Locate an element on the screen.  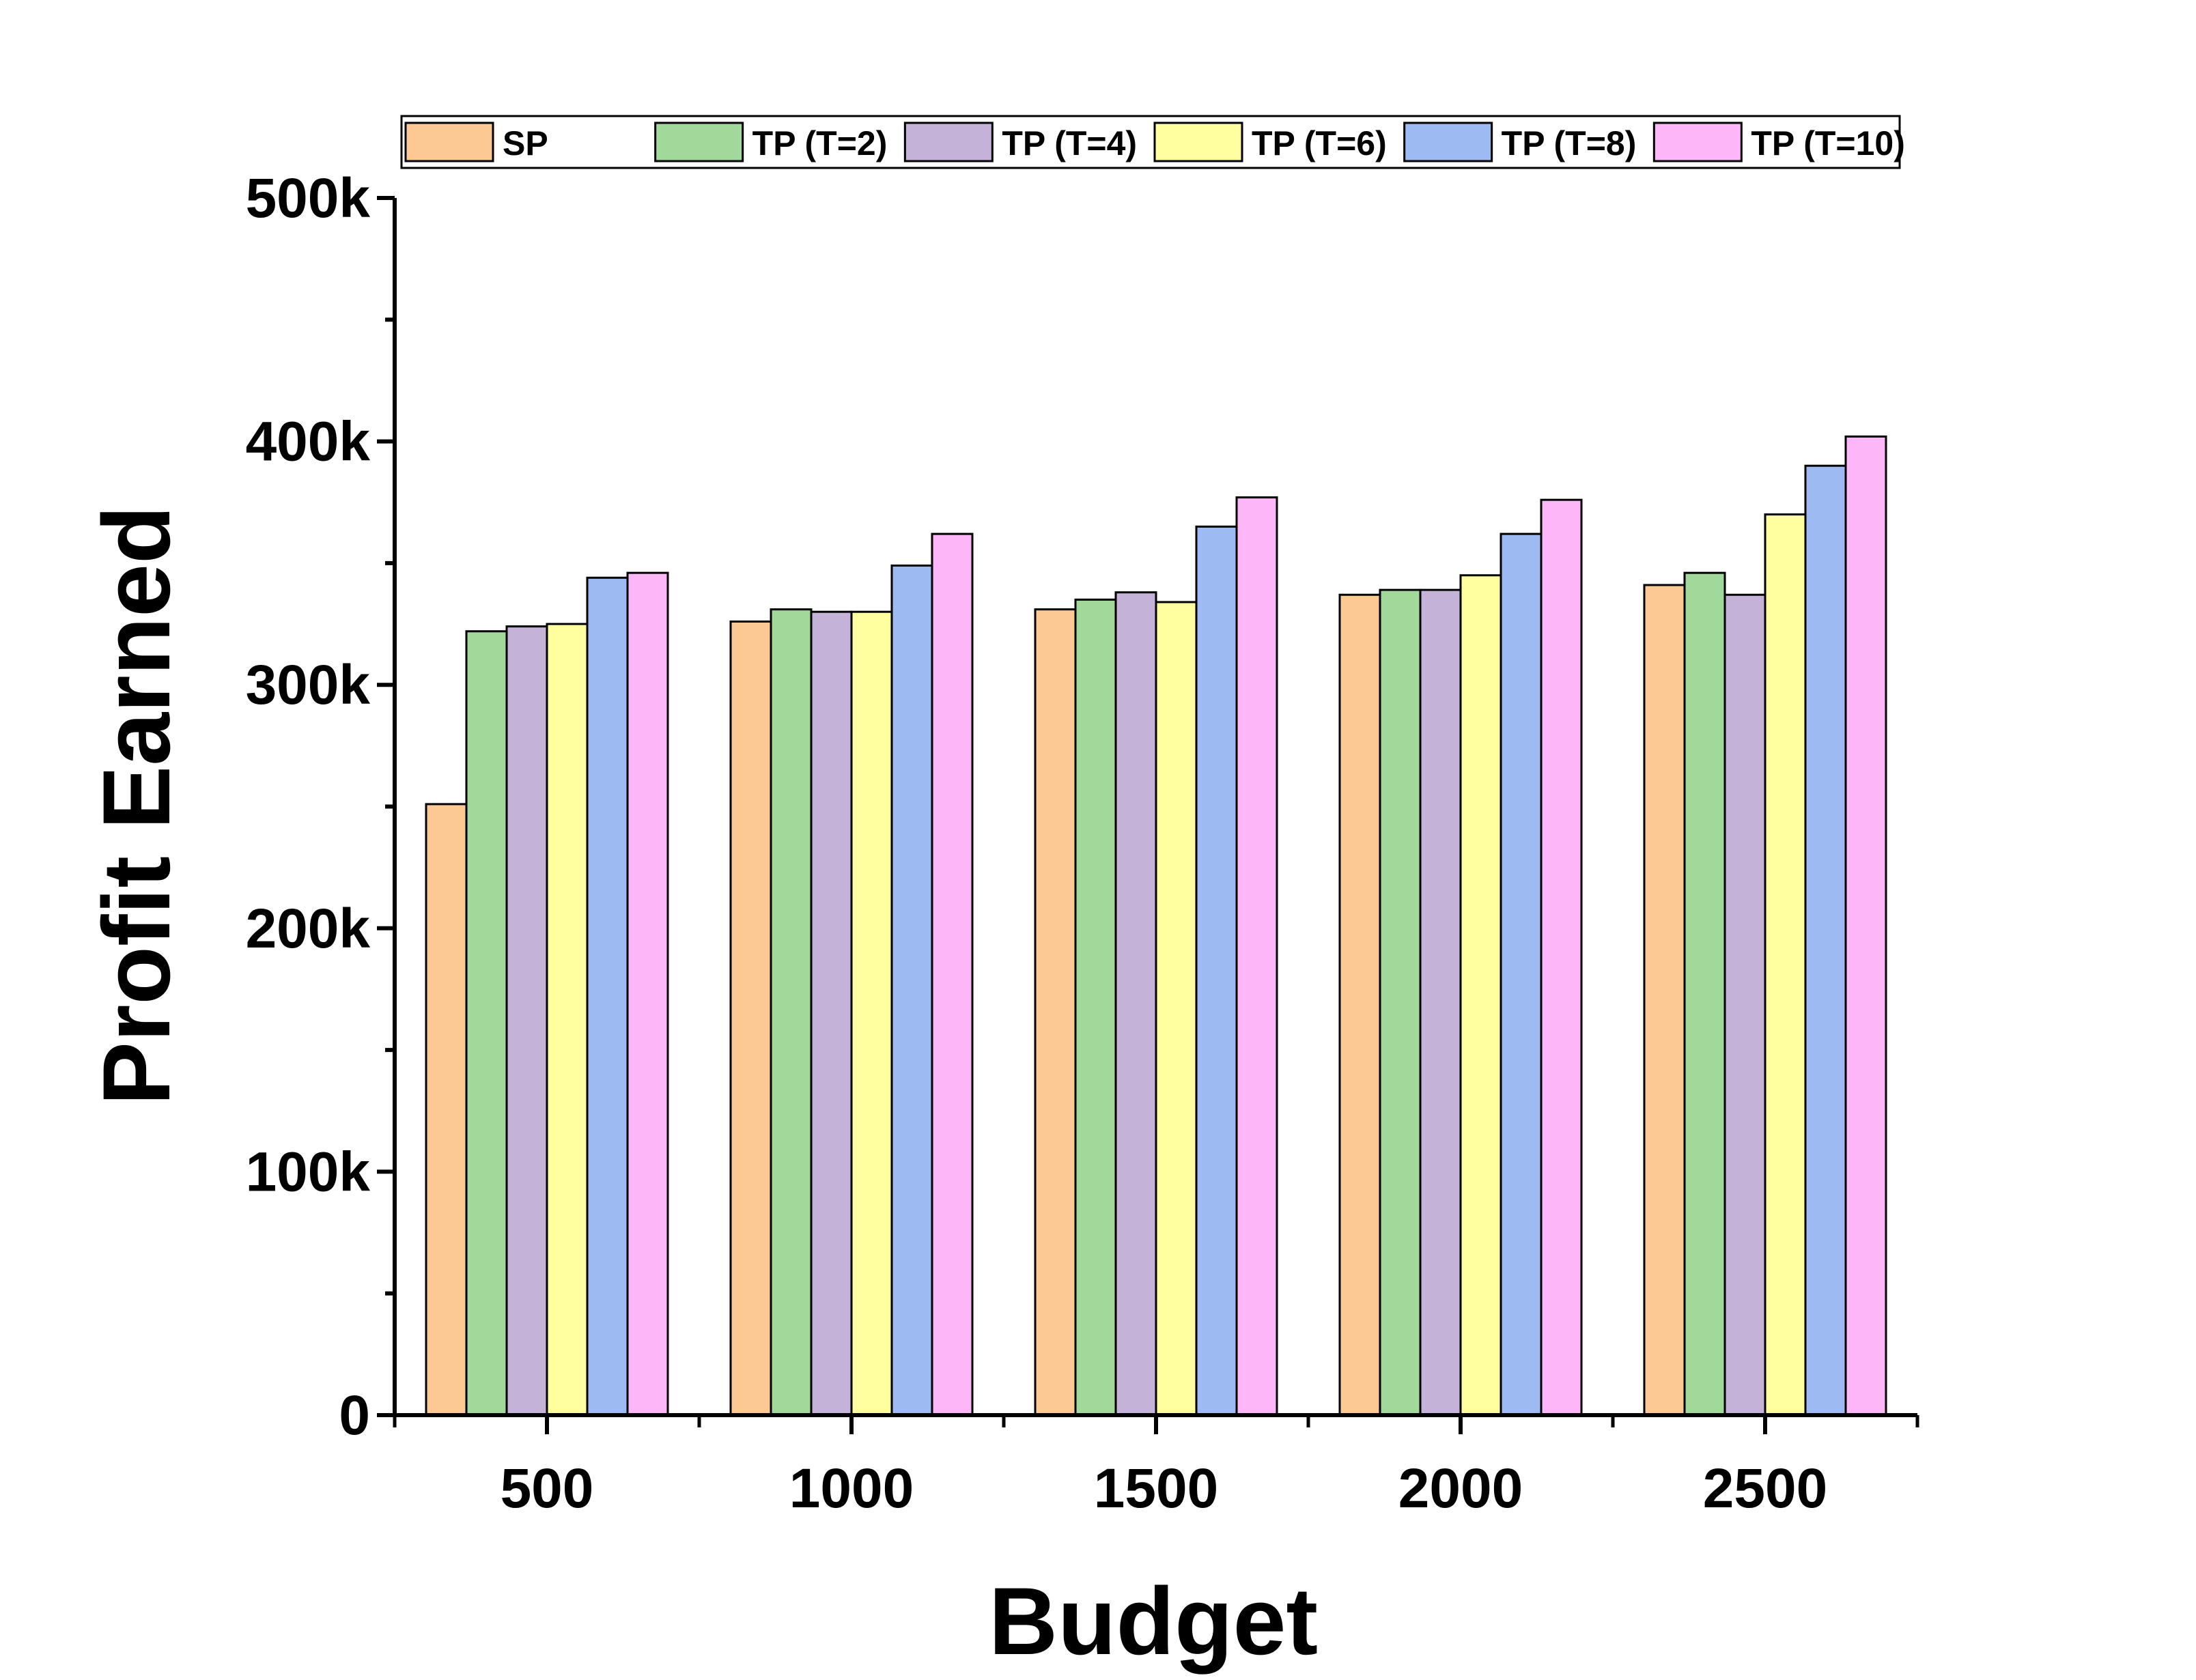
y-axis-ticks: 0 100k 200k 300k 400k 500k is located at coordinates (321, 807).